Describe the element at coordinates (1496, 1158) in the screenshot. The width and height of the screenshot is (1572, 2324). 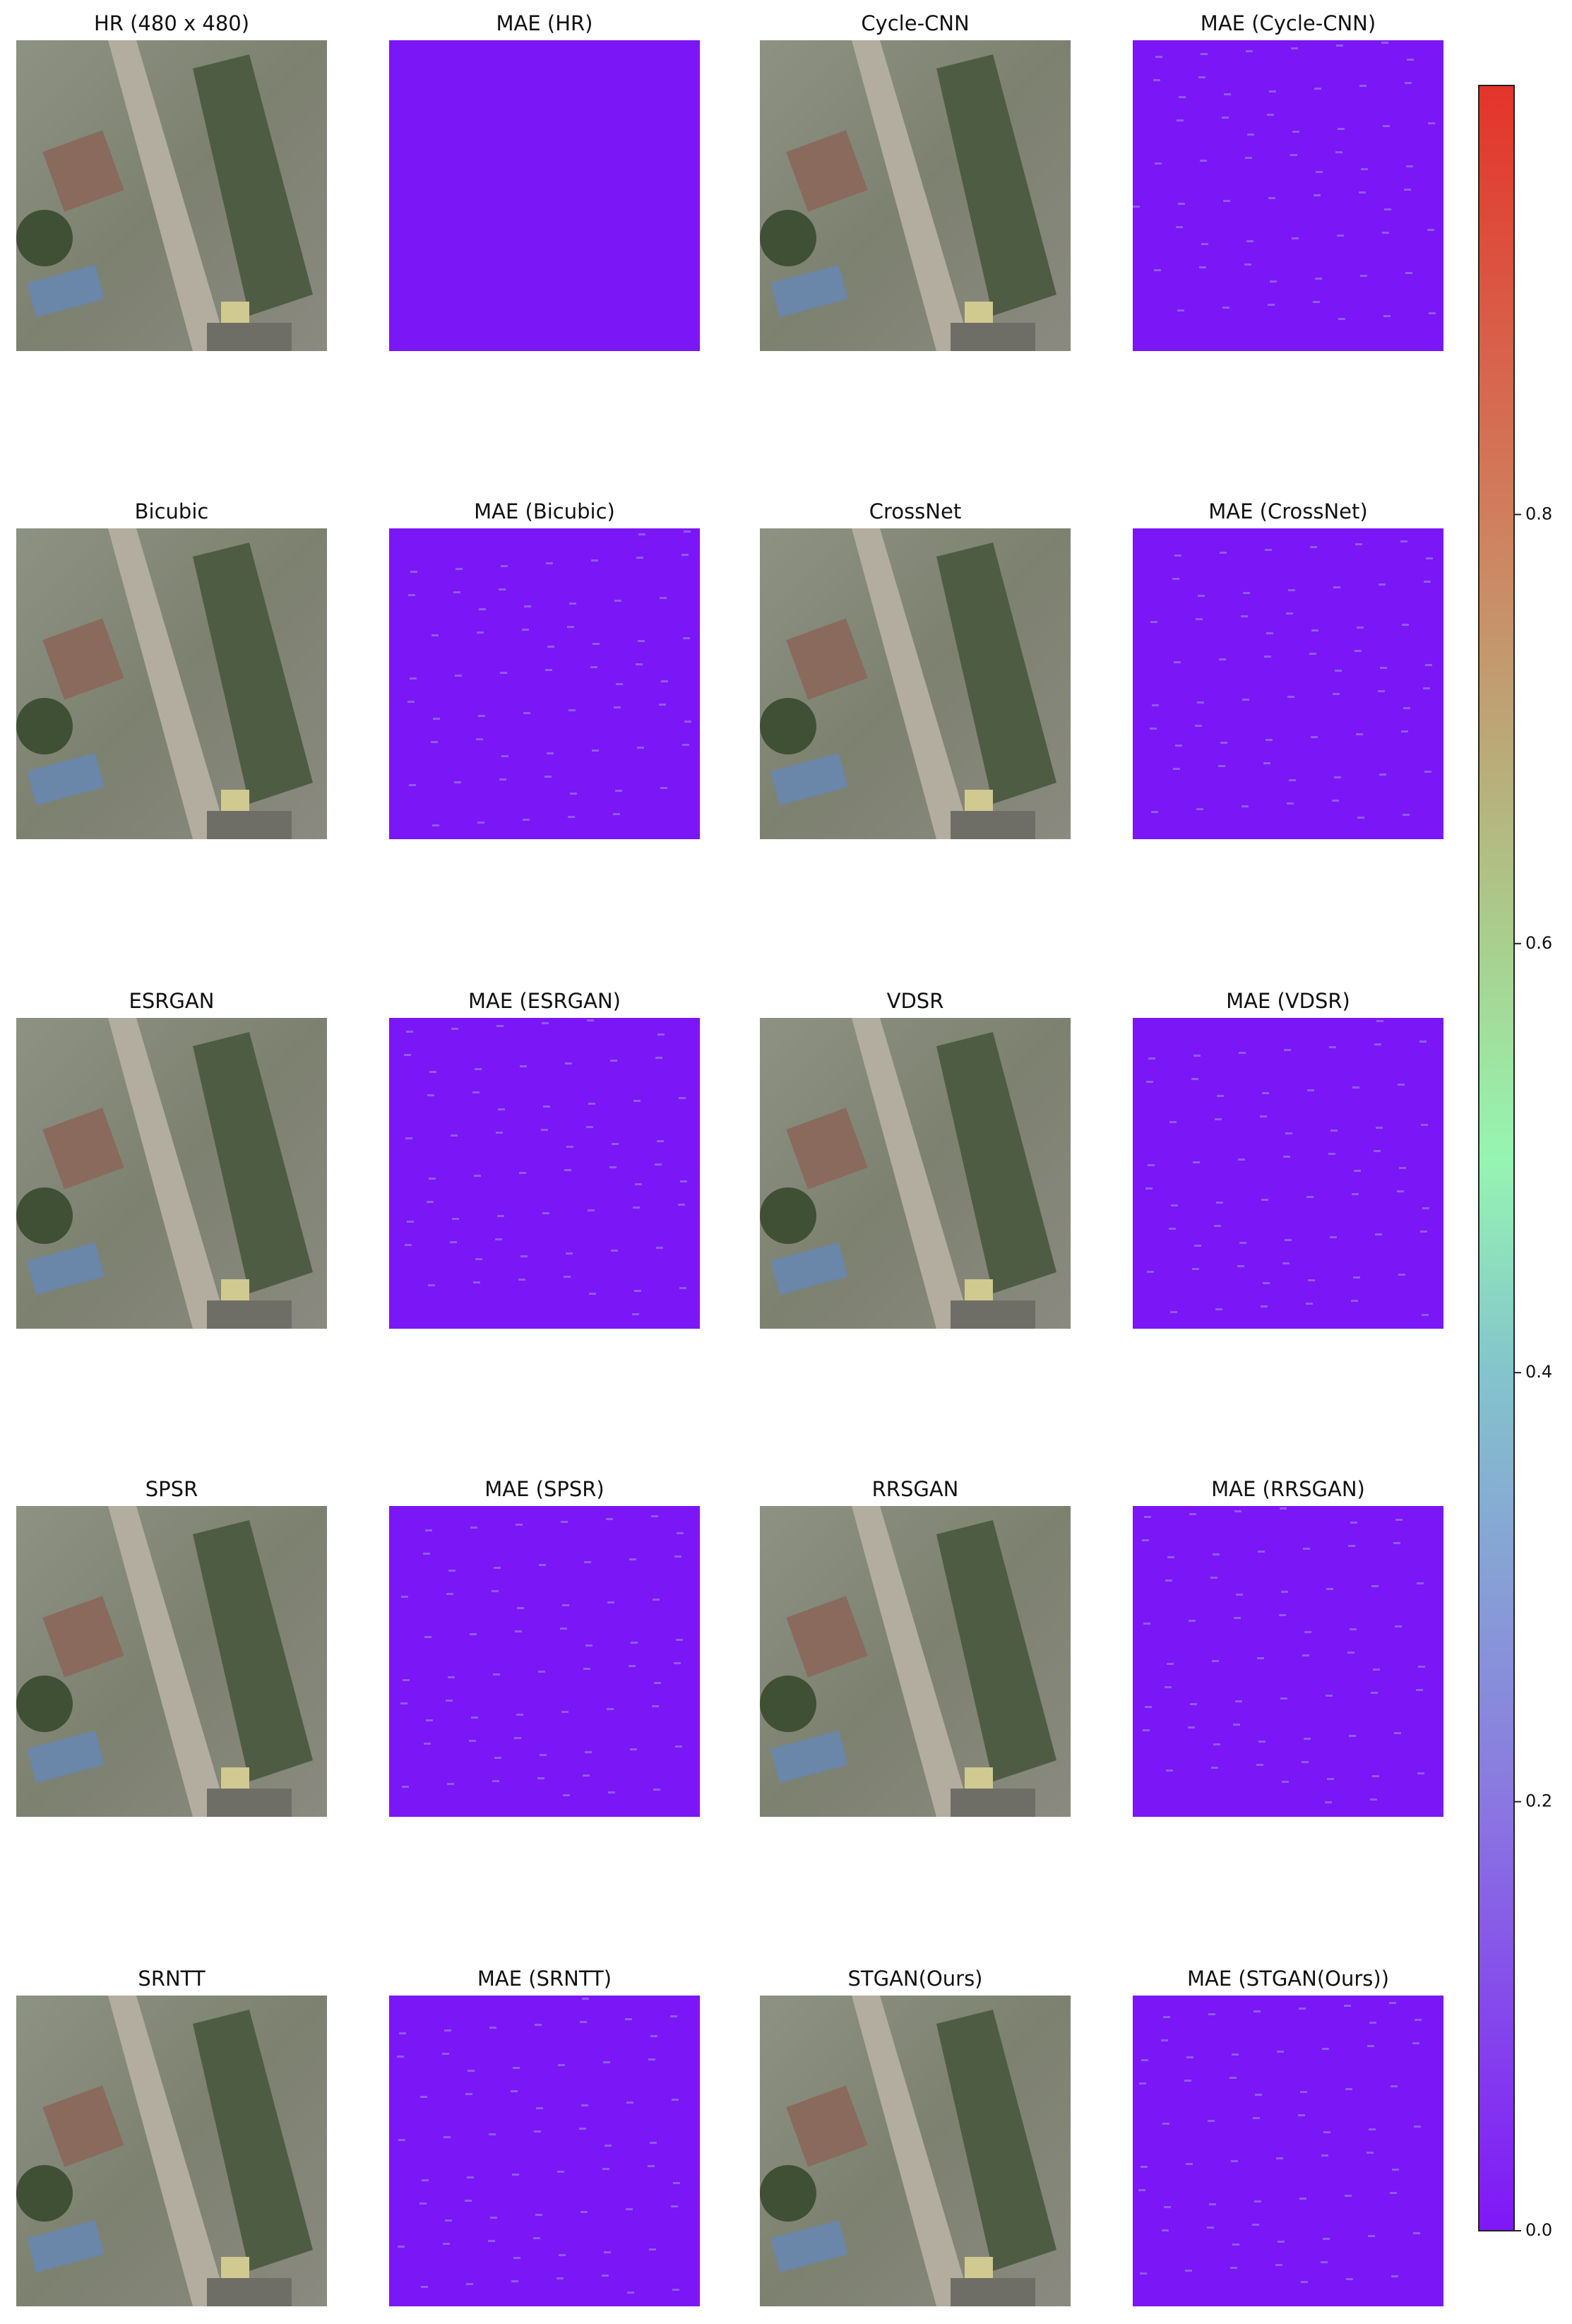
I see `colorbar` at that location.